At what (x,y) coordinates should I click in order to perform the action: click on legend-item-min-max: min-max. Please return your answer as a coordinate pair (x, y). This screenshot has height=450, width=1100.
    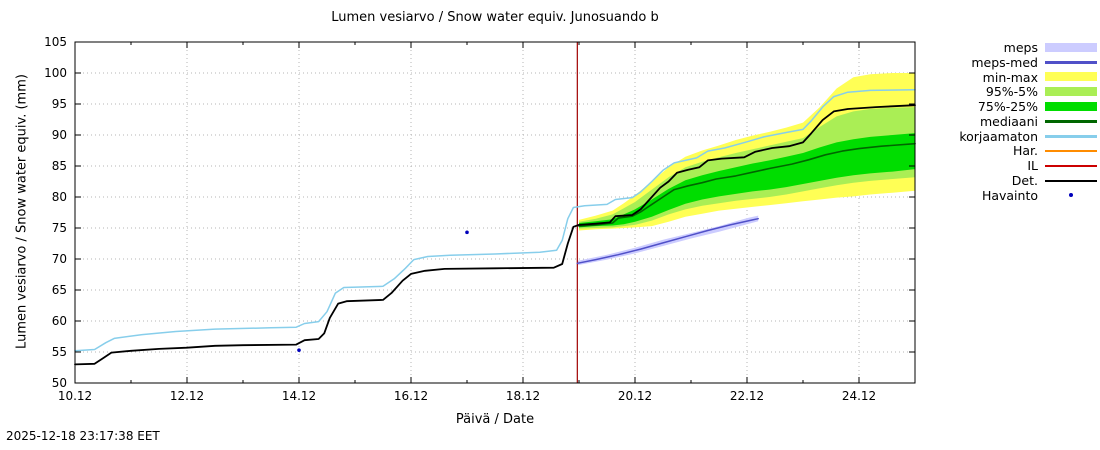
    Looking at the image, I should click on (1028, 77).